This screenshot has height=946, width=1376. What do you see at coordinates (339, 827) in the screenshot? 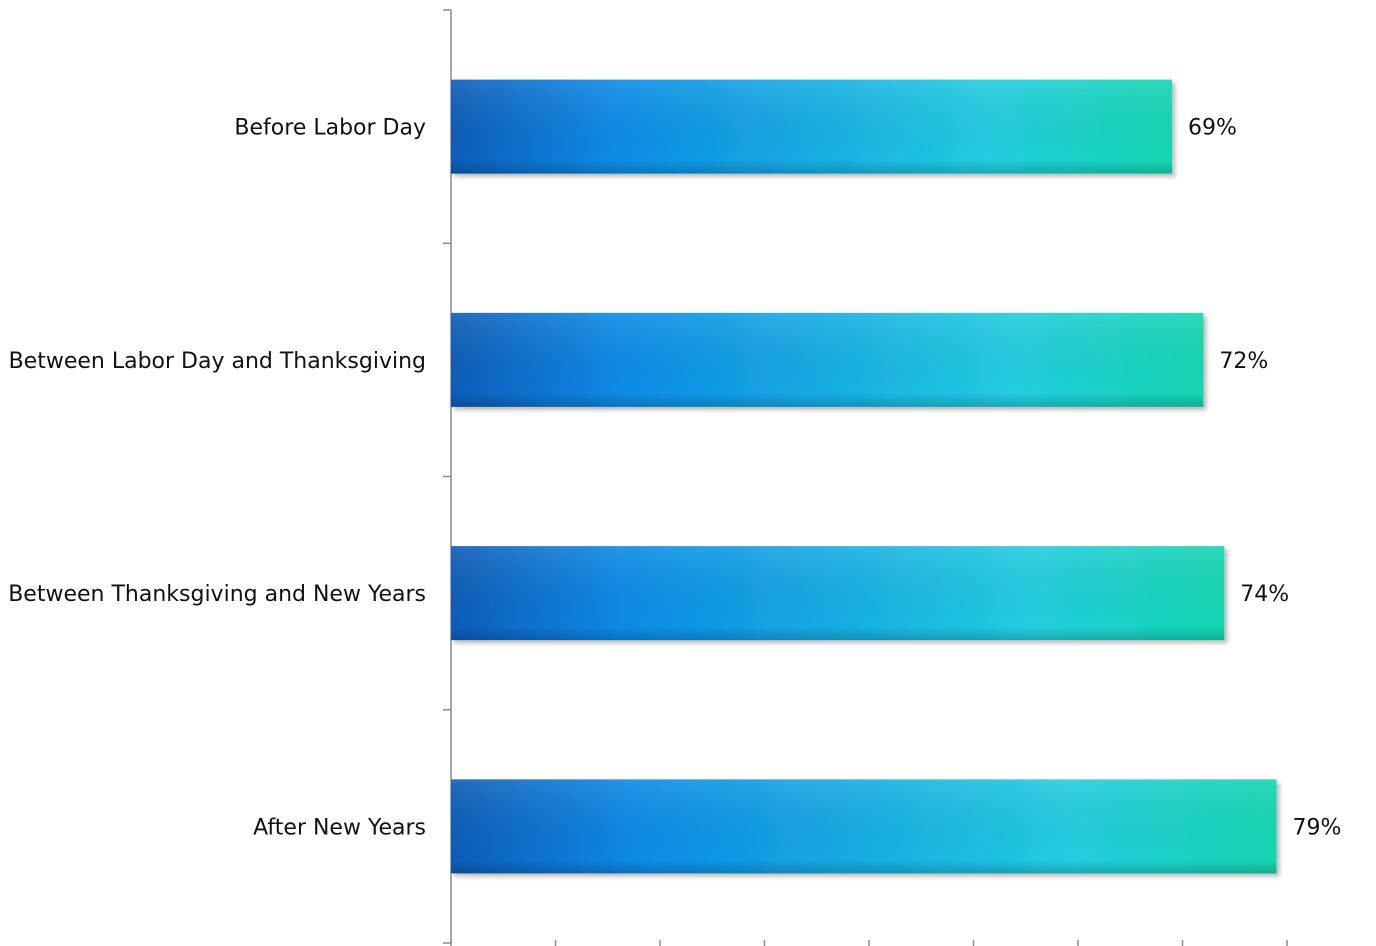
I see `category-label: After New Years` at bounding box center [339, 827].